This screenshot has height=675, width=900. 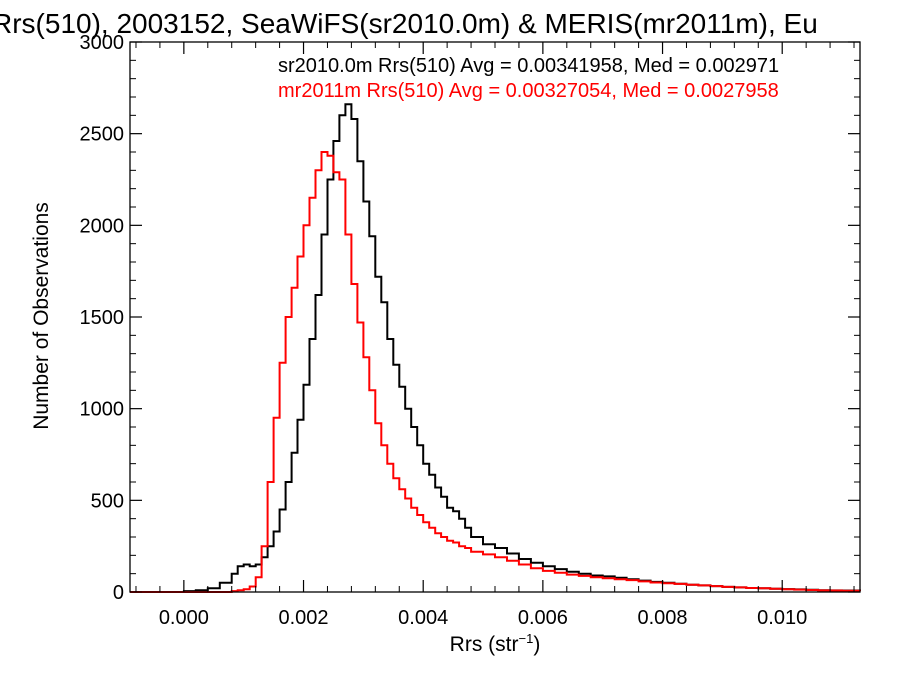 What do you see at coordinates (782, 618) in the screenshot?
I see `x-tick-label: 0.010` at bounding box center [782, 618].